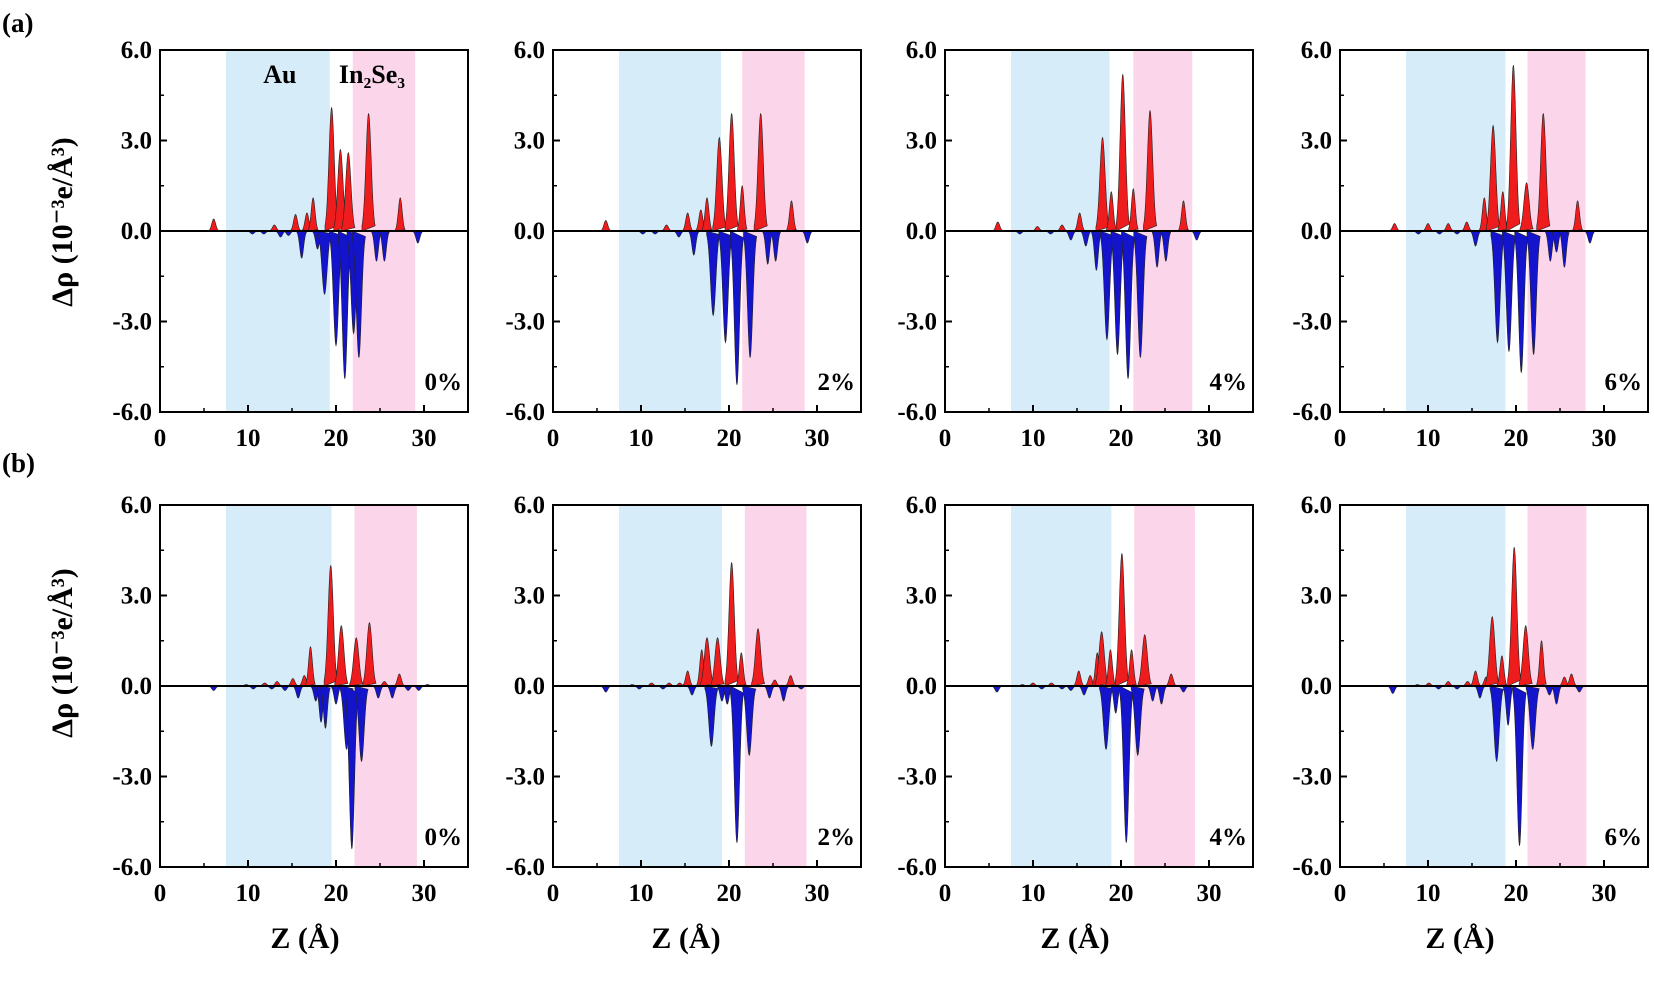  I want to click on in2se3-region-label: In₂Se₃, so click(372, 74).